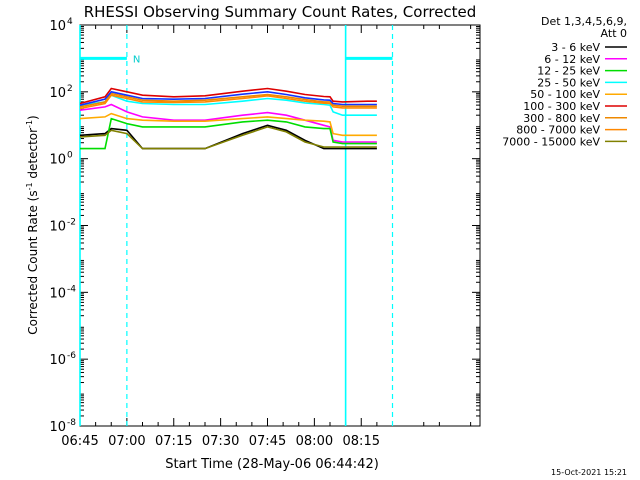 The width and height of the screenshot is (640, 480). What do you see at coordinates (589, 472) in the screenshot?
I see `footer-date: 15-Oct-2021 15:21` at bounding box center [589, 472].